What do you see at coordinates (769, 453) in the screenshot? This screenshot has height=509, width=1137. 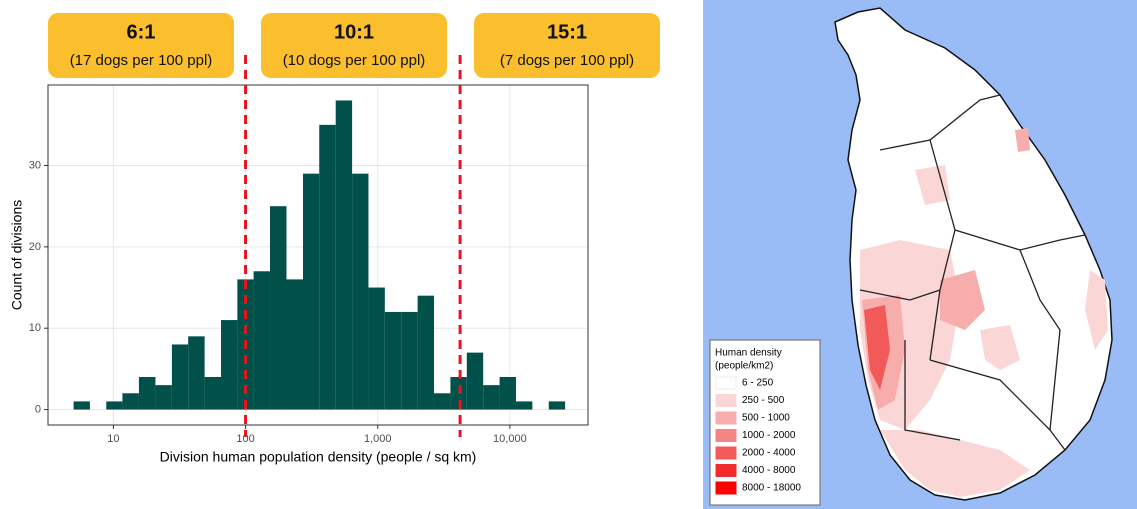 I see `legend-label: 2000 - 4000` at bounding box center [769, 453].